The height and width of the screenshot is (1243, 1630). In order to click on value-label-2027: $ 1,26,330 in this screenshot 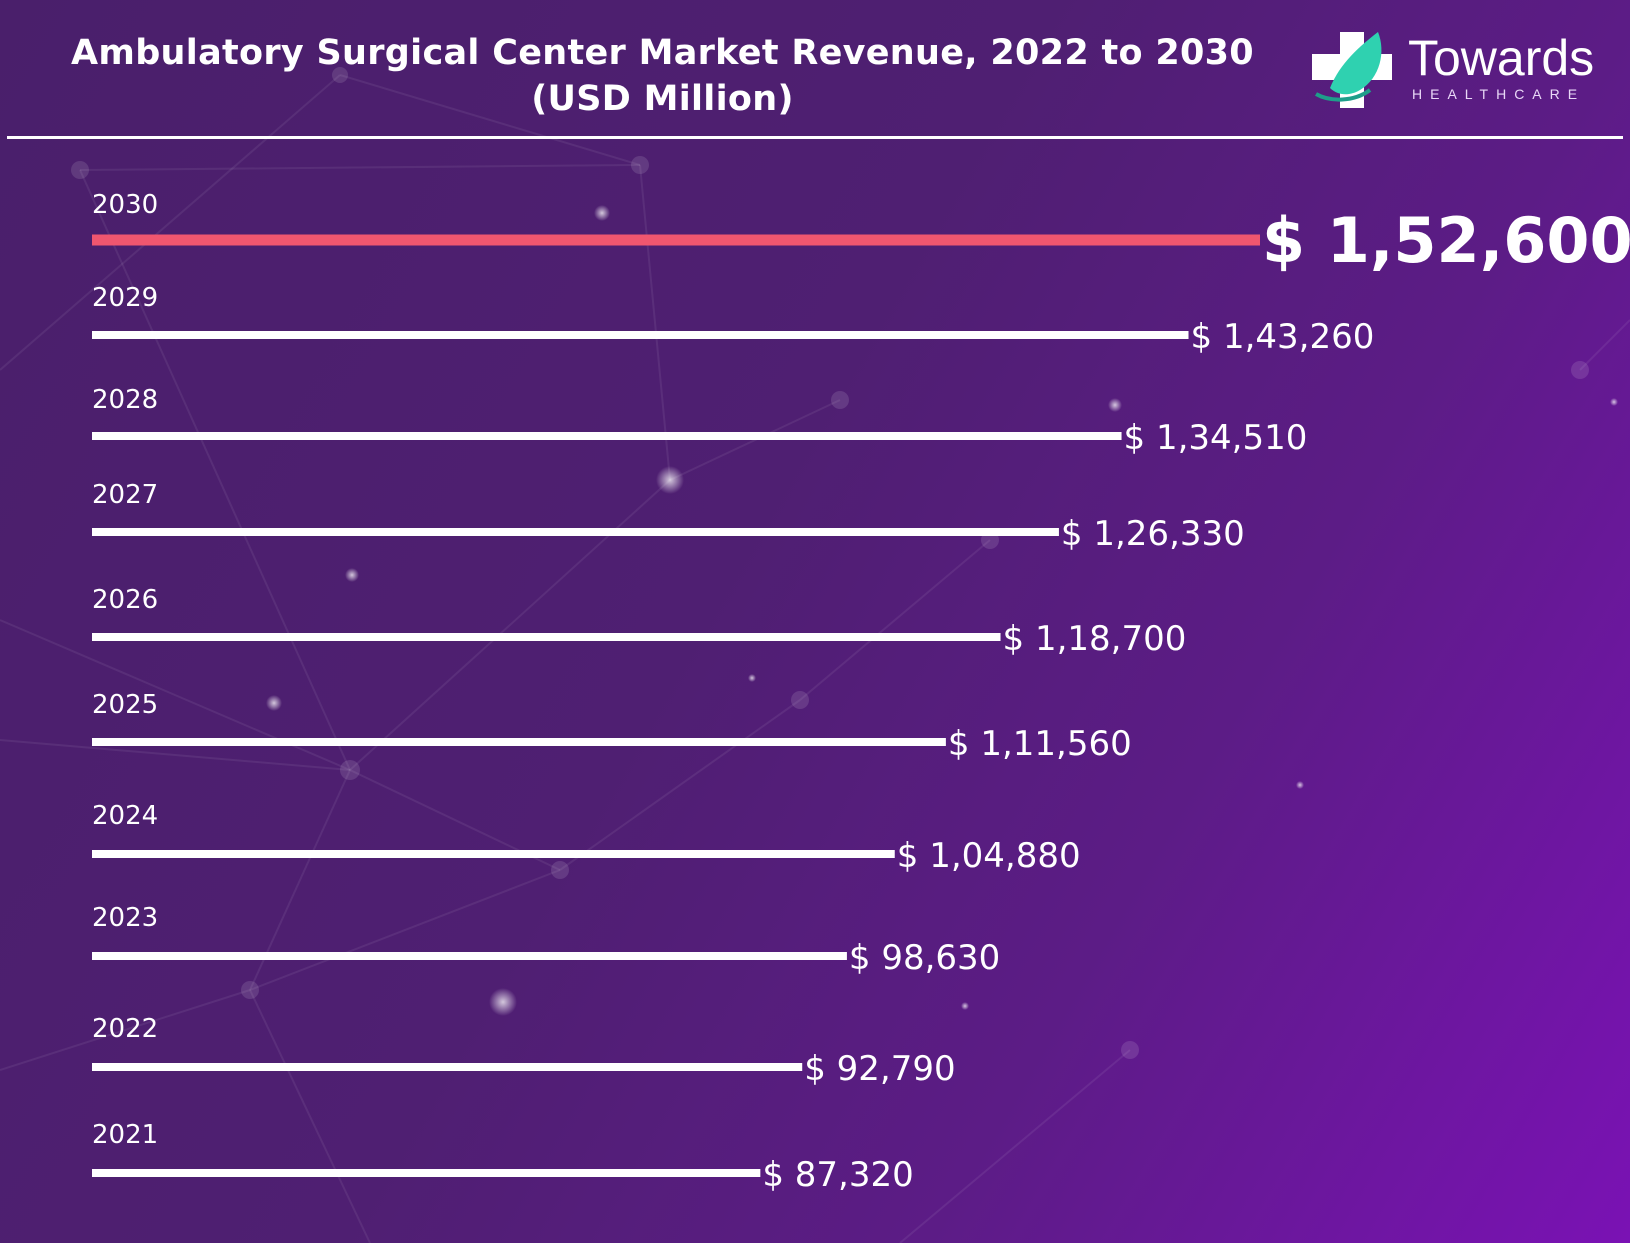, I will do `click(1153, 534)`.